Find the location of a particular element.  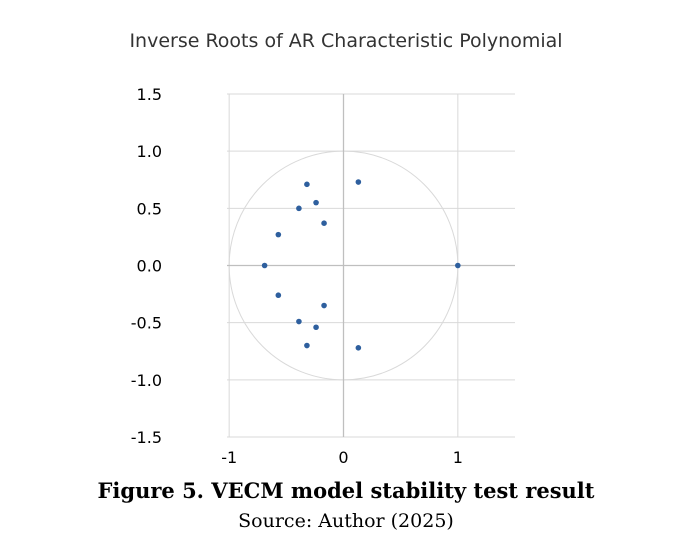

y-tick-label: 1.5 is located at coordinates (149, 94).